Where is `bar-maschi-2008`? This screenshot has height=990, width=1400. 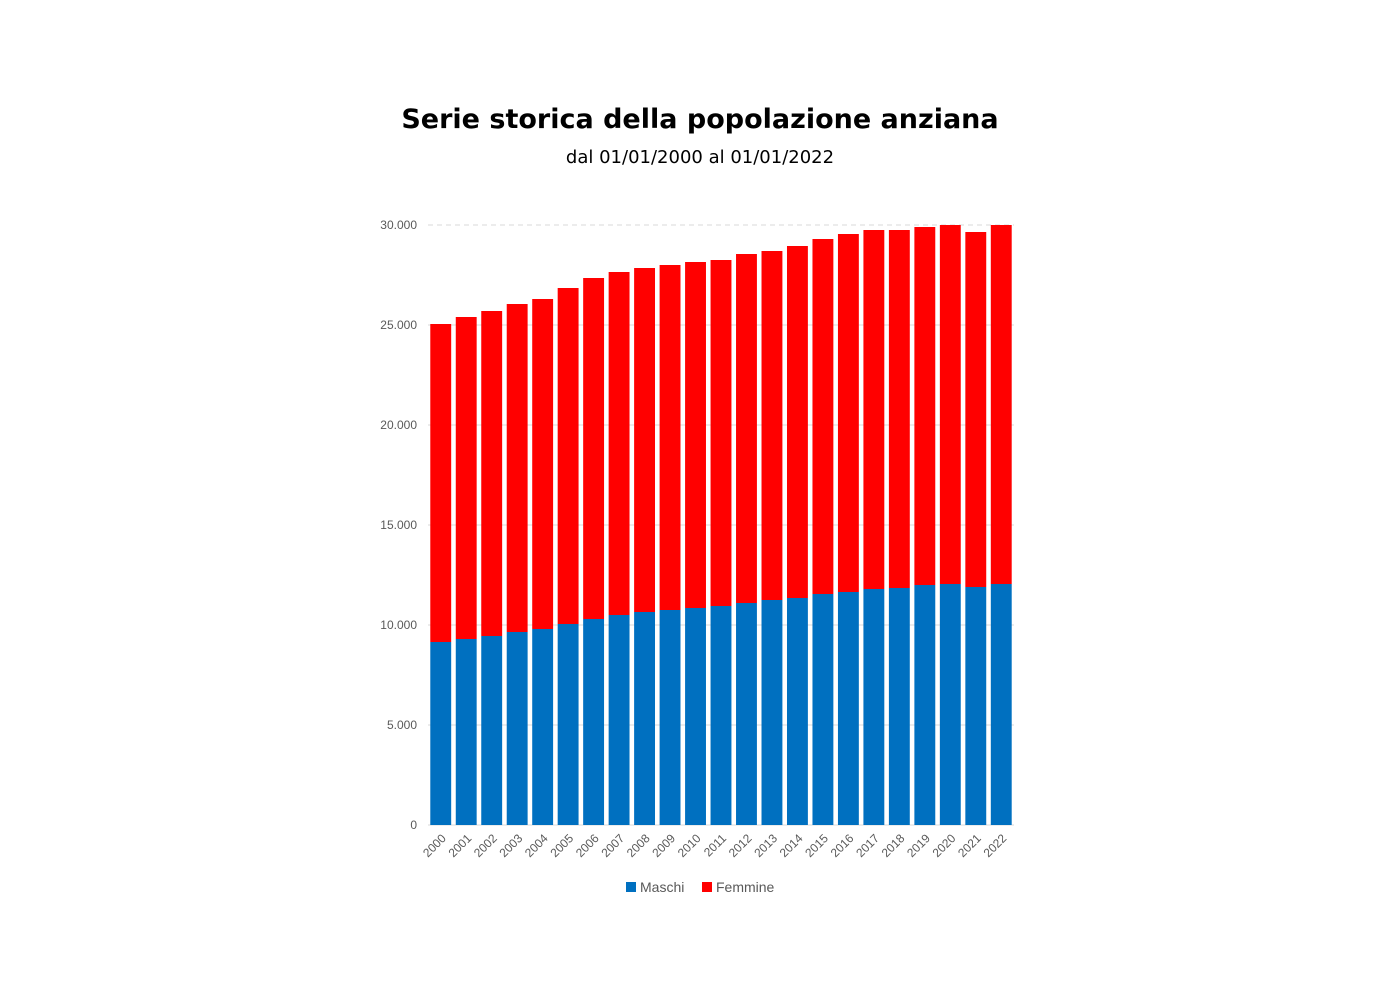 bar-maschi-2008 is located at coordinates (645, 718).